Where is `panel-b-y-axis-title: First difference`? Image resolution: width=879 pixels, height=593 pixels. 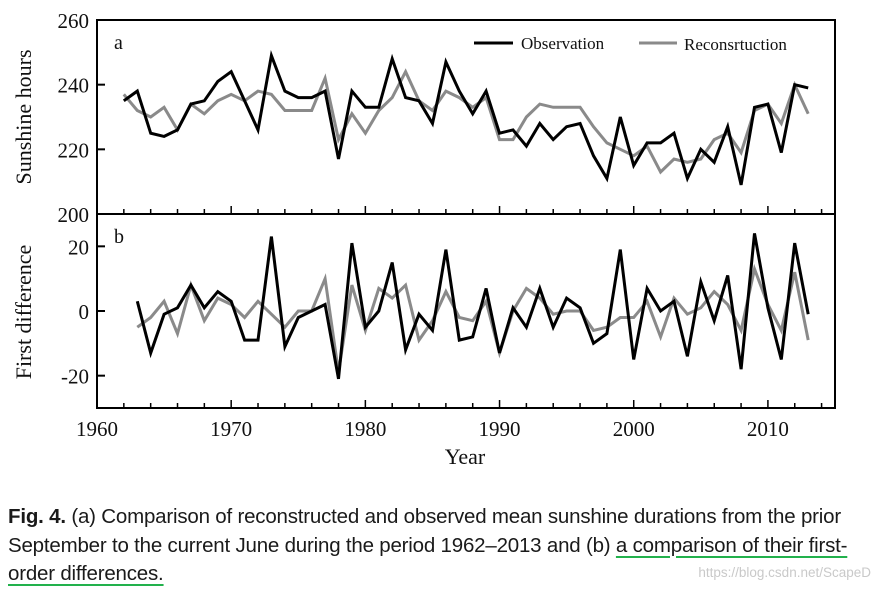
panel-b-y-axis-title: First difference is located at coordinates (23, 312).